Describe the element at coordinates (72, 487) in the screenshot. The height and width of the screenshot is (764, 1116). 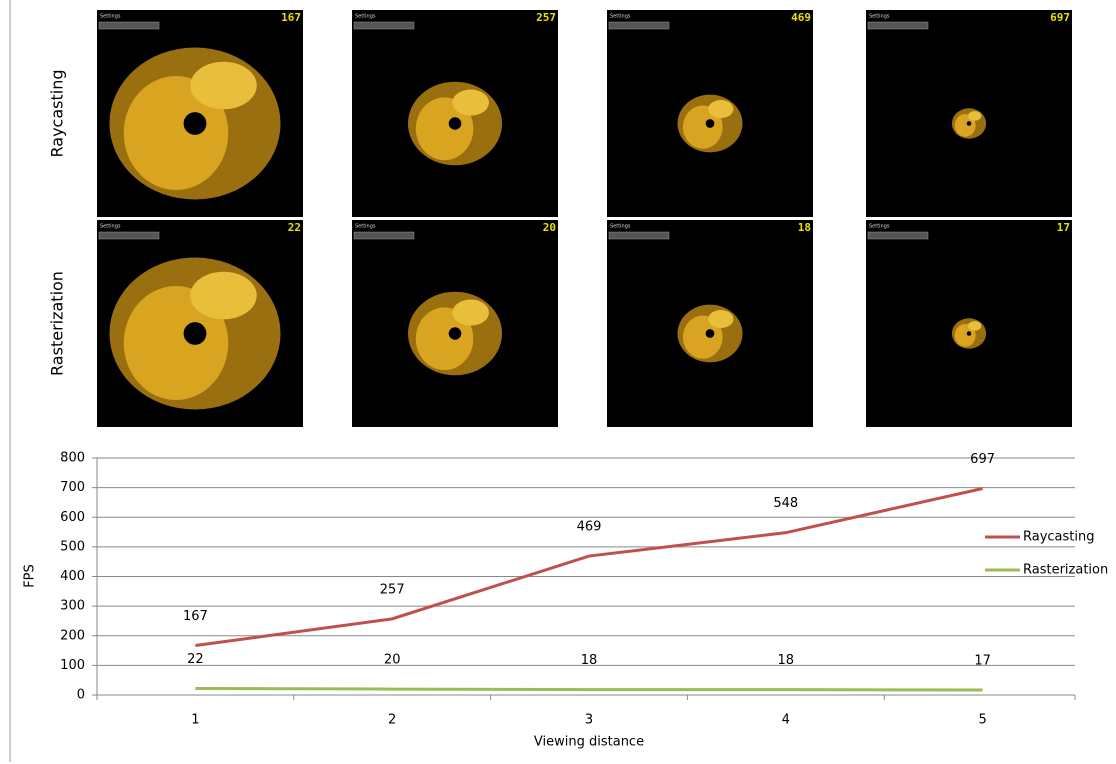
I see `y-tick-label: 700` at that location.